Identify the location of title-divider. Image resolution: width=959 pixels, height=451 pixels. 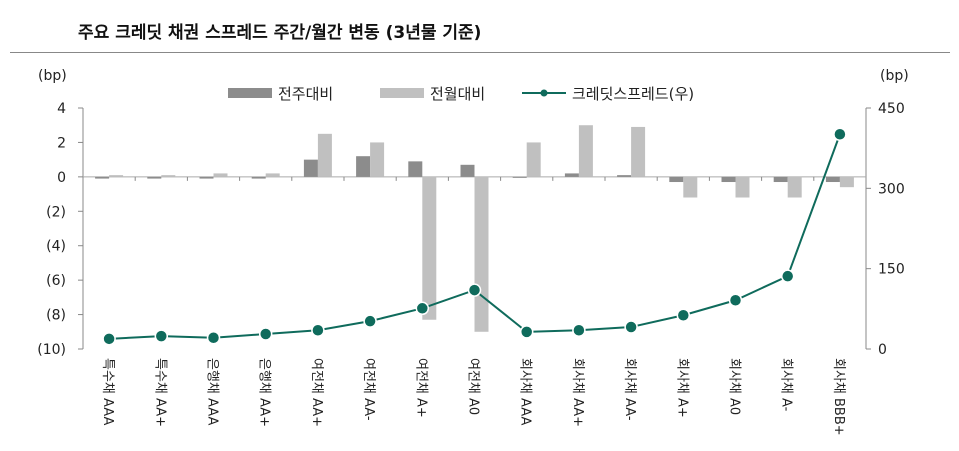
(480, 52).